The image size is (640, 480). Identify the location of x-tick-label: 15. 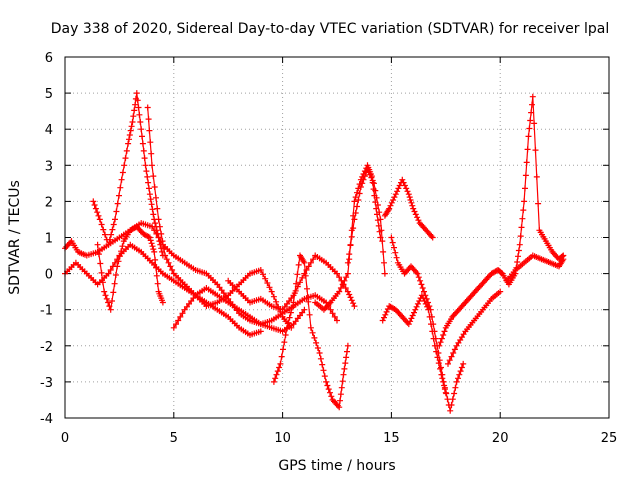
(391, 438).